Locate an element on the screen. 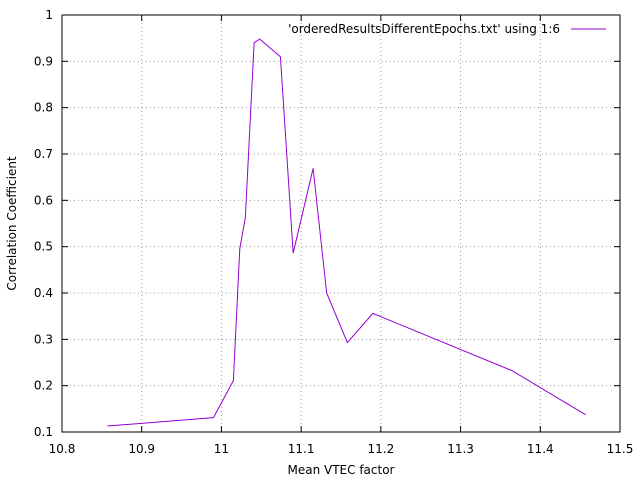 Image resolution: width=640 pixels, height=480 pixels. y-tick-label: 0.2 is located at coordinates (43, 386).